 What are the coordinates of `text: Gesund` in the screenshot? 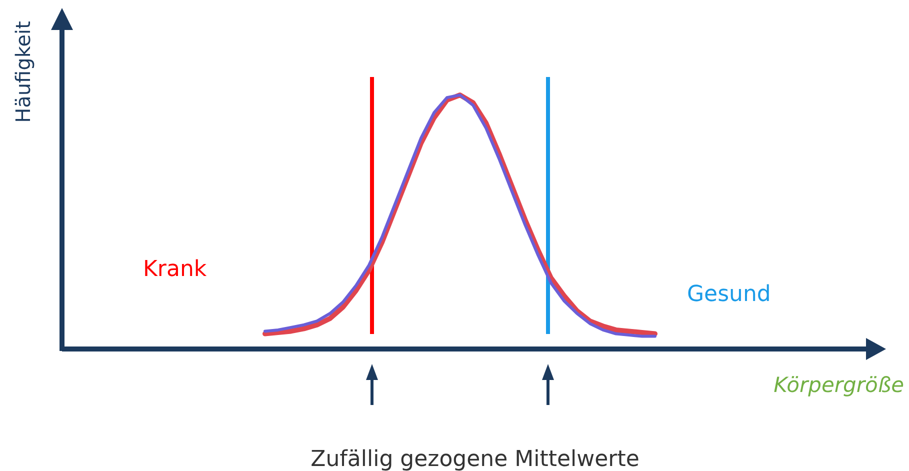 It's located at (729, 294).